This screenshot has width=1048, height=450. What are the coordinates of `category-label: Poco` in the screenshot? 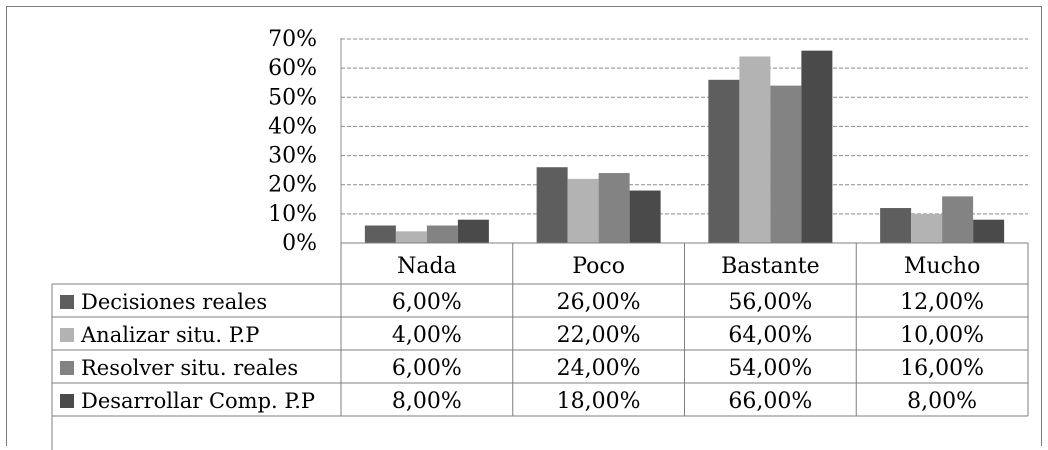 It's located at (598, 266).